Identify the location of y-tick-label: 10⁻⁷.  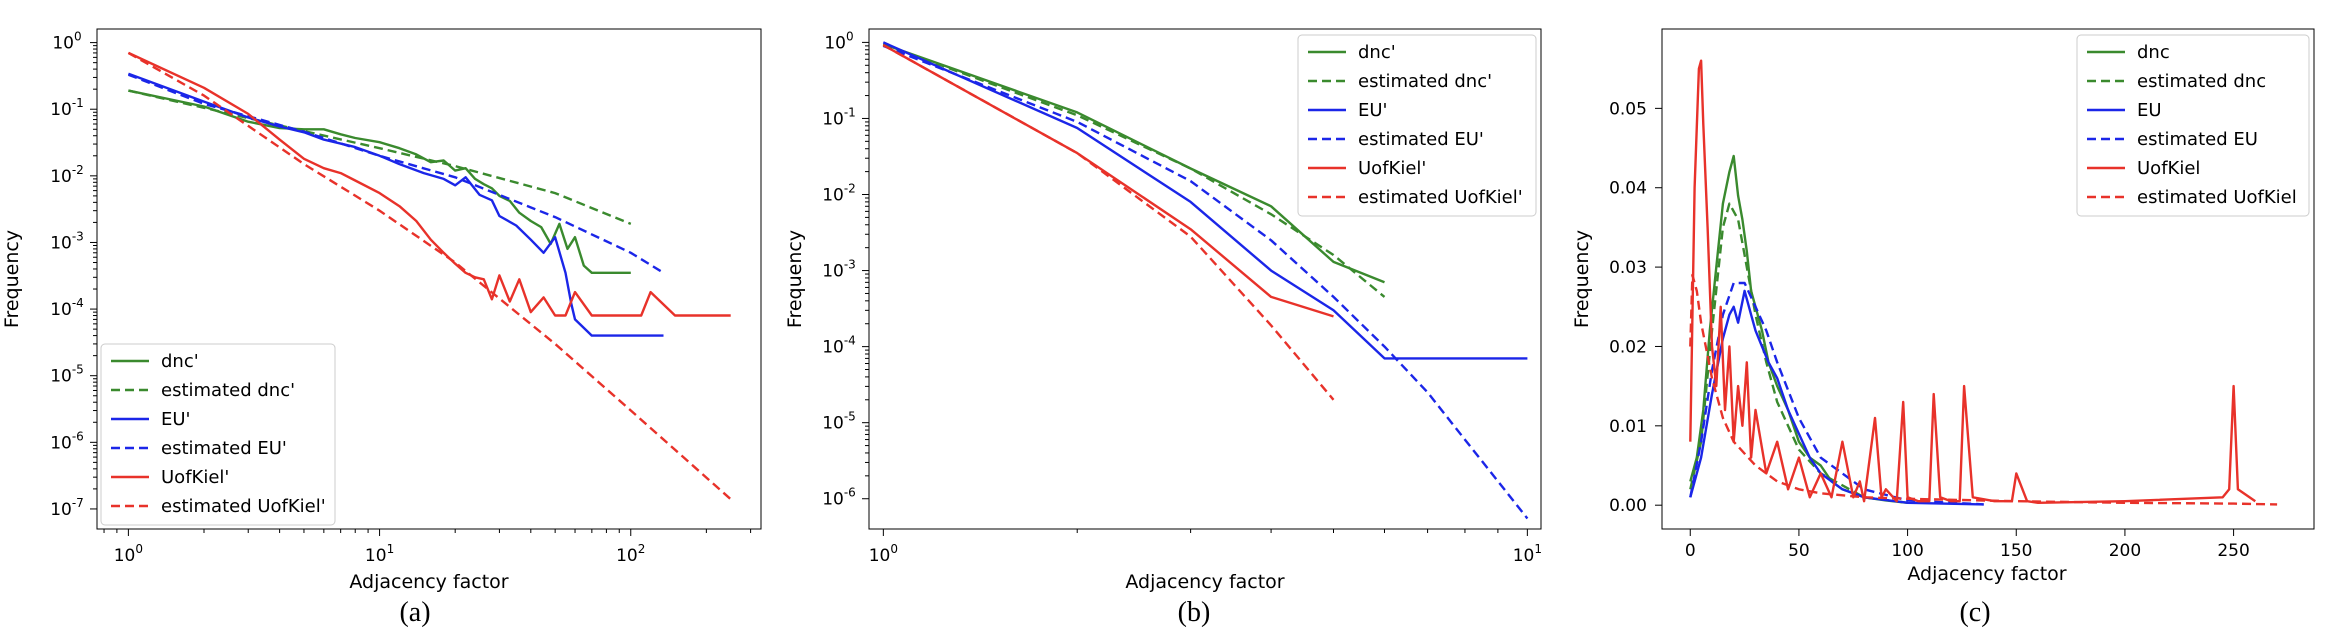
(67, 508).